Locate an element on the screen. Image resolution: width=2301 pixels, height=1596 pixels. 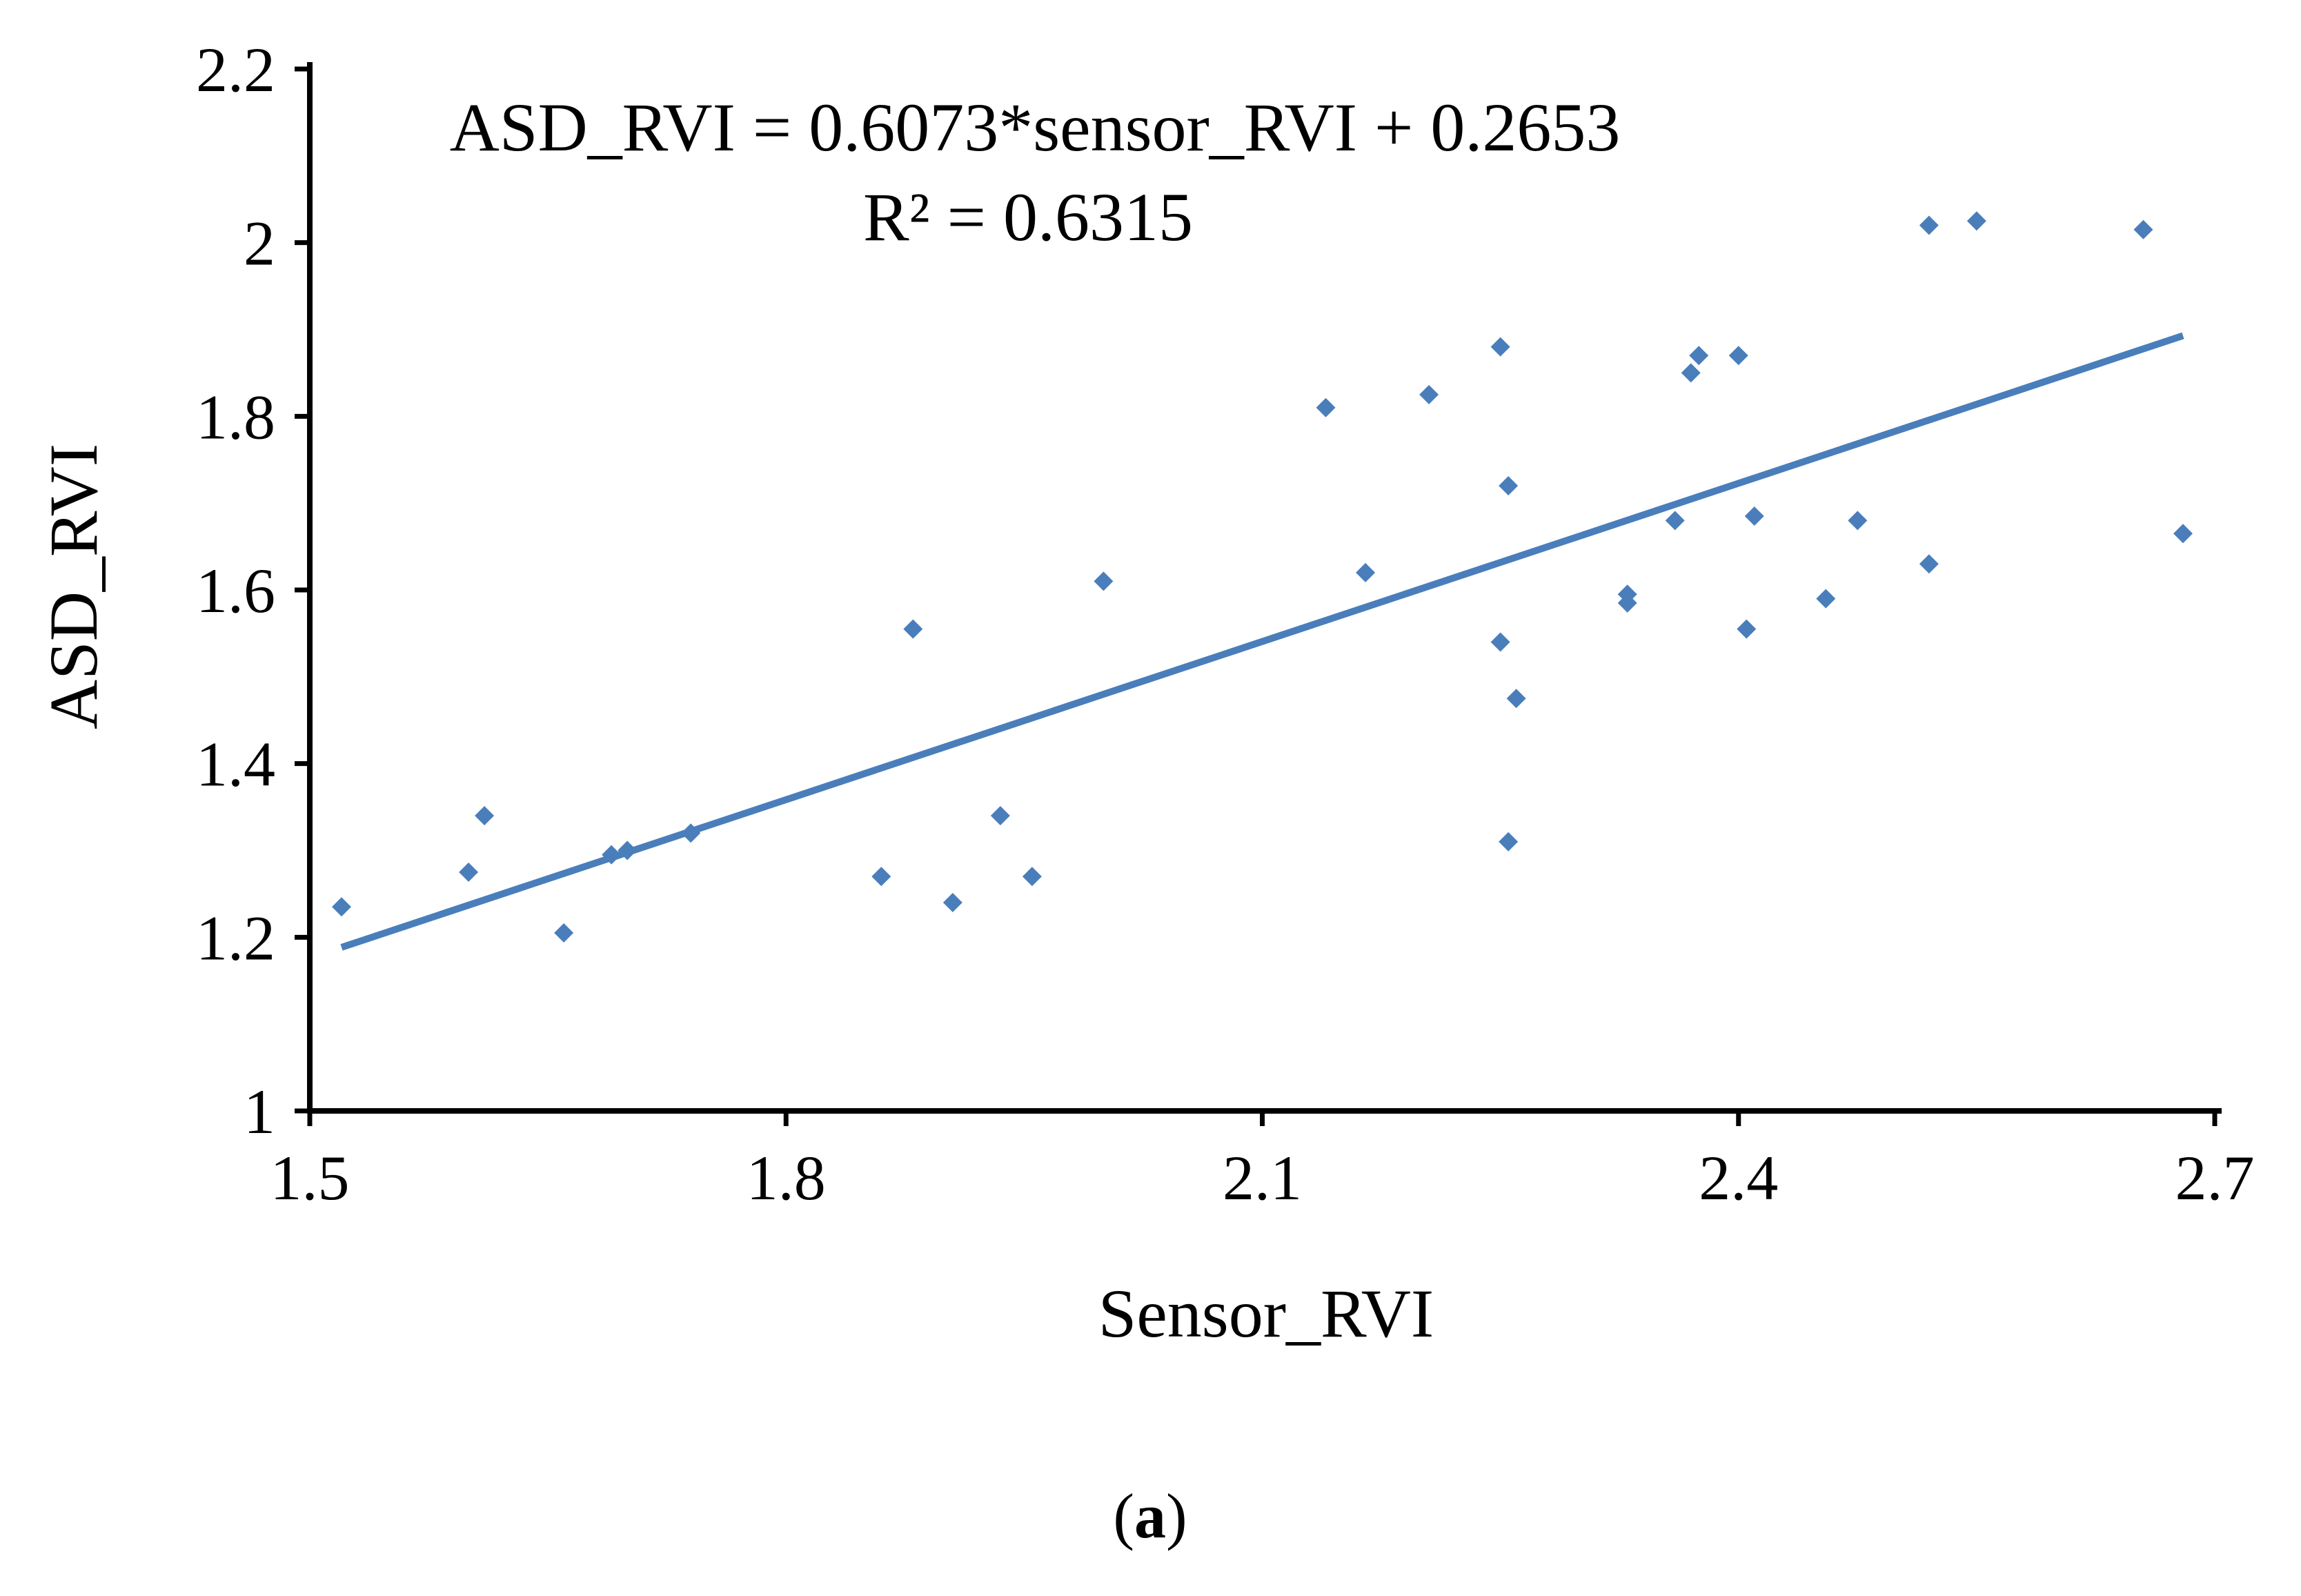
x-axis-ticks: 1.5 1.8 2.1 2.4 2.7 is located at coordinates (1262, 1162).